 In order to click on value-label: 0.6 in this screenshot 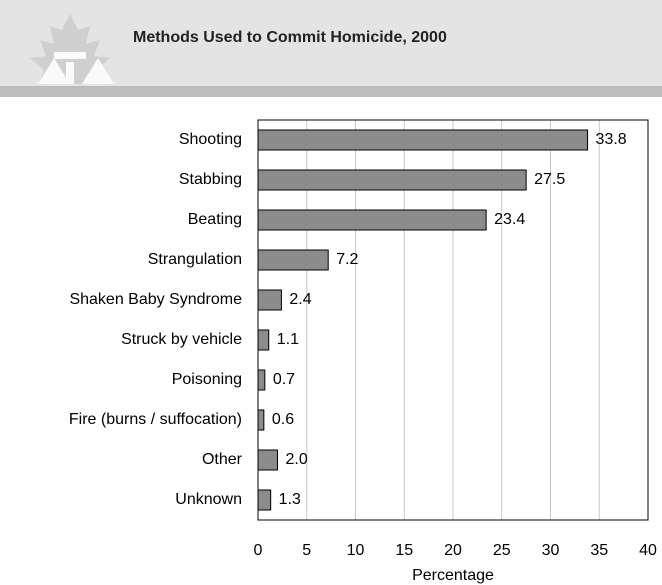, I will do `click(283, 419)`.